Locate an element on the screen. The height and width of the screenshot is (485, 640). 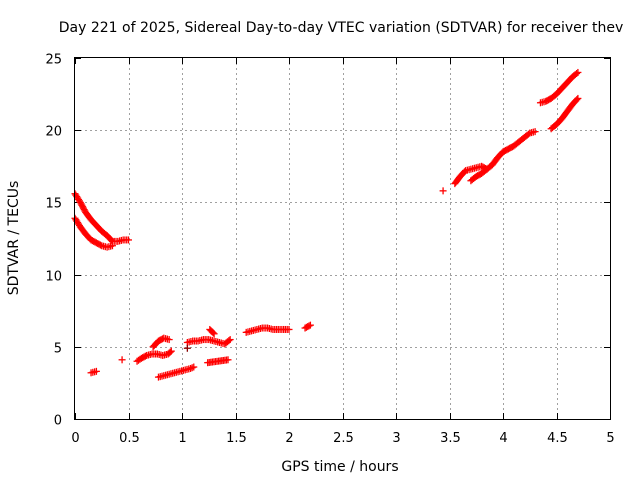
x-tick-label: 0.5 is located at coordinates (129, 438).